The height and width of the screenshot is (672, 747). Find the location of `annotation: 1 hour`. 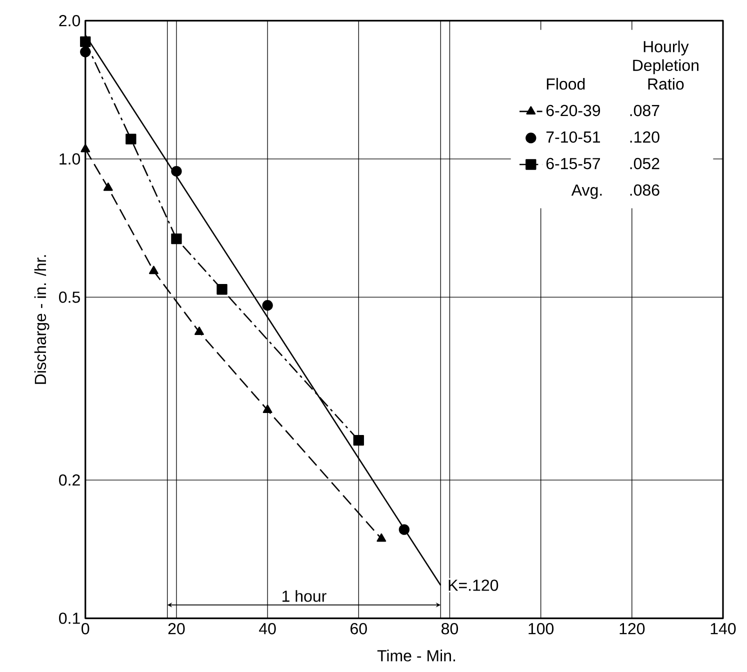

annotation: 1 hour is located at coordinates (304, 596).